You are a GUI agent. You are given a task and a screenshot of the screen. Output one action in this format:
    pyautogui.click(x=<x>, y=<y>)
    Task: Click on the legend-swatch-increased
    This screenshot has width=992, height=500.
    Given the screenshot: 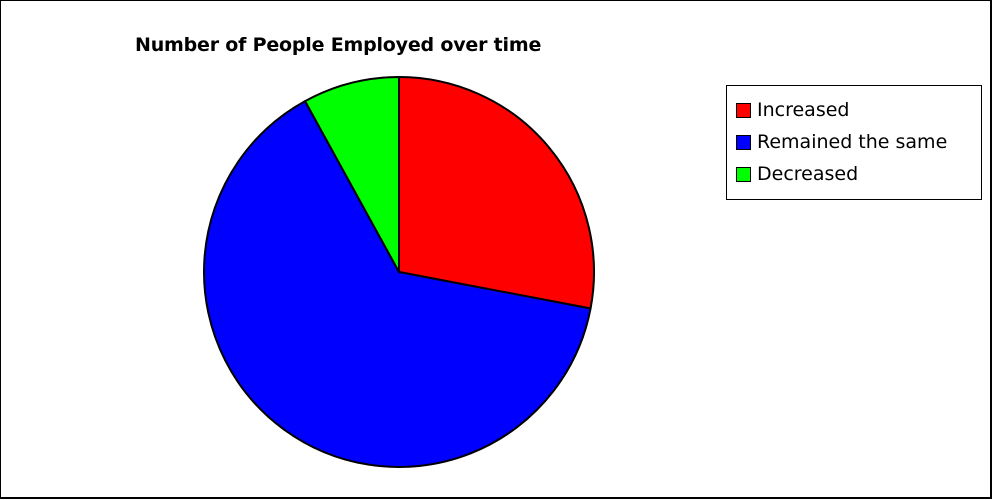 What is the action you would take?
    pyautogui.click(x=743, y=110)
    